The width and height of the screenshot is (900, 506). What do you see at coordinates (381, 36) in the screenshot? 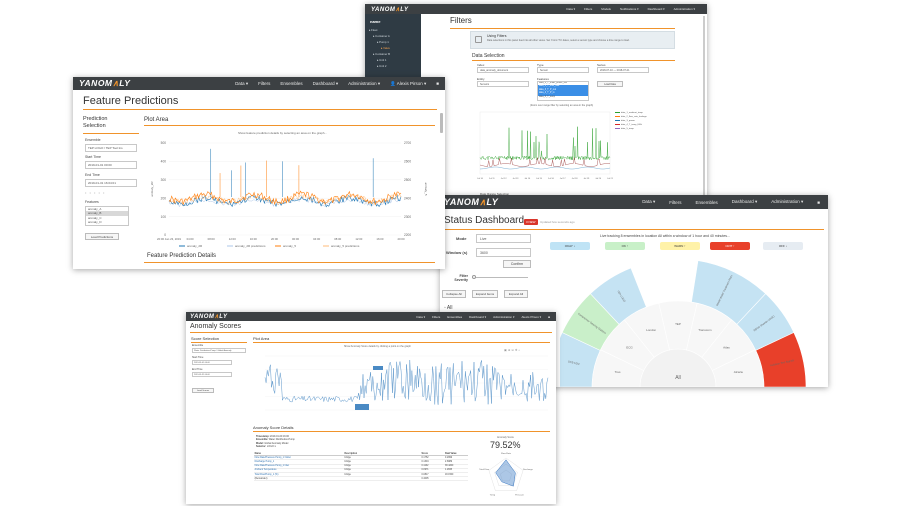
I see `sidebar-tree-item: ▸ Container A` at bounding box center [381, 36].